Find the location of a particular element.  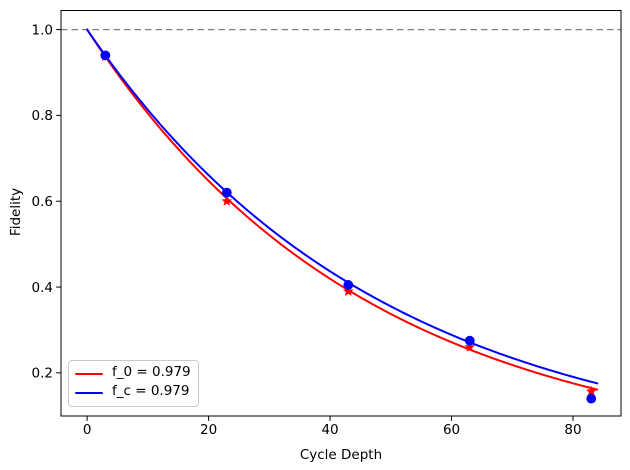

x-tick-label: 60 is located at coordinates (451, 430).